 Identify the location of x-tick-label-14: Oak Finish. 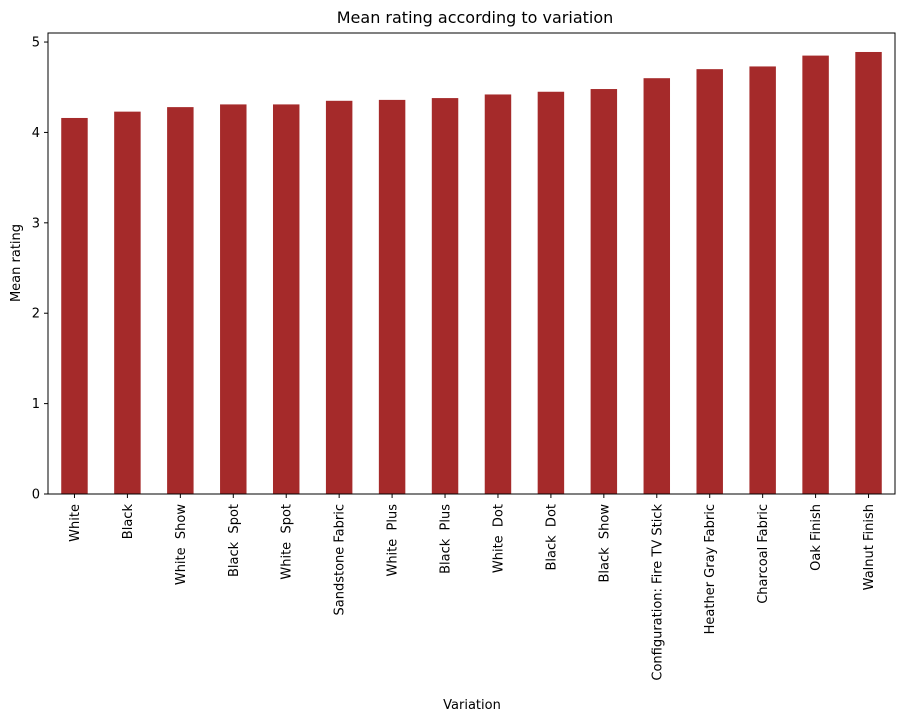
(816, 537).